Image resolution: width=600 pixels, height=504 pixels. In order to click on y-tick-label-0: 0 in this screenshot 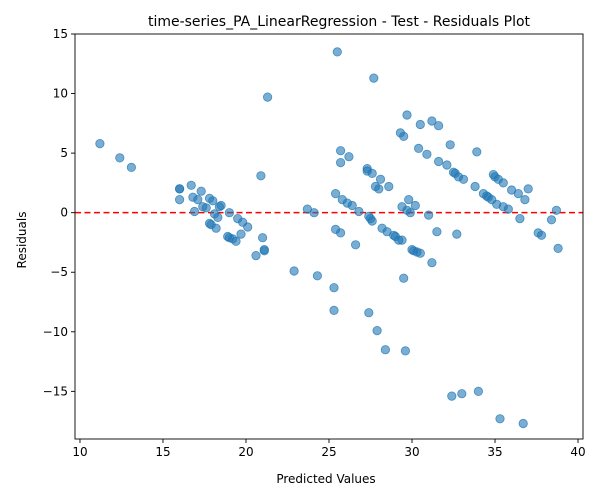, I will do `click(64, 213)`.